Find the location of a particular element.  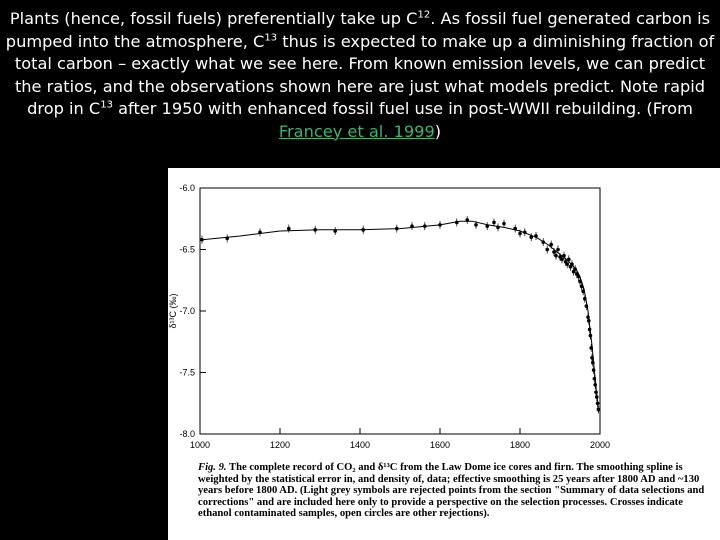

y-tick-label: -6.5 is located at coordinates (187, 250).